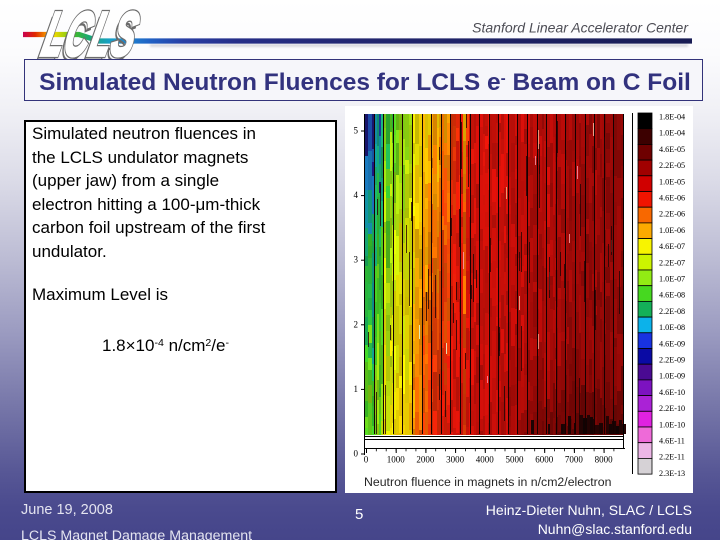 The width and height of the screenshot is (720, 540). Describe the element at coordinates (485, 460) in the screenshot. I see `svg-text: 4000` at that location.